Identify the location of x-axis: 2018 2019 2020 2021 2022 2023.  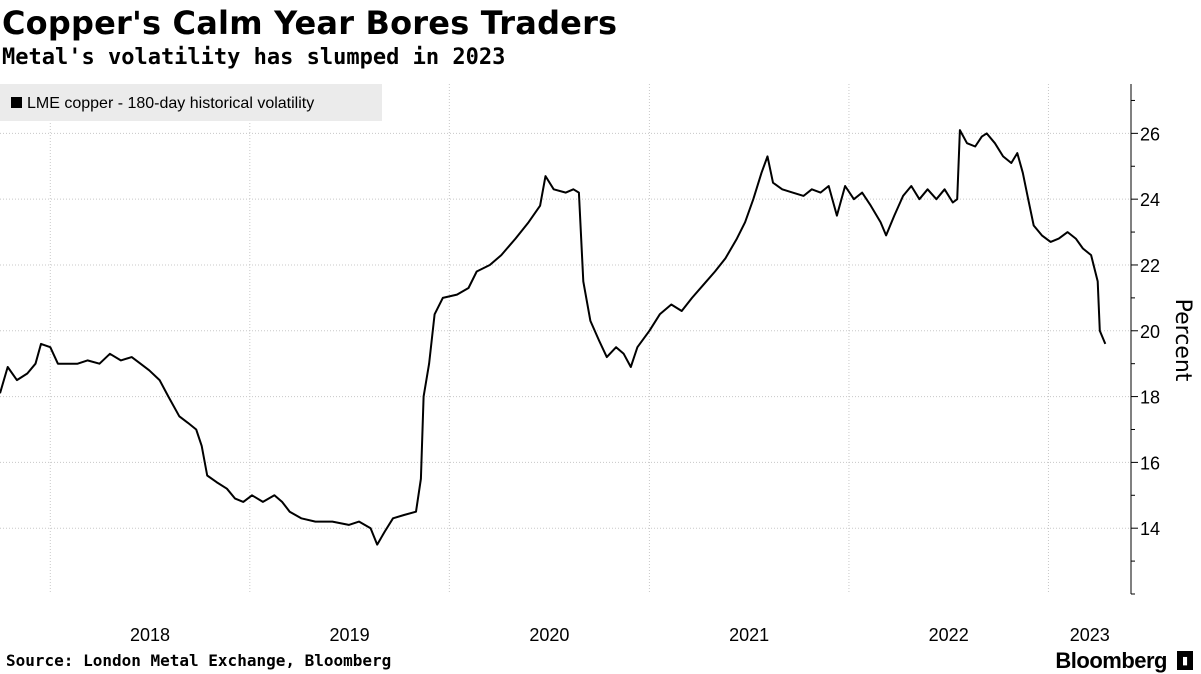
(620, 635).